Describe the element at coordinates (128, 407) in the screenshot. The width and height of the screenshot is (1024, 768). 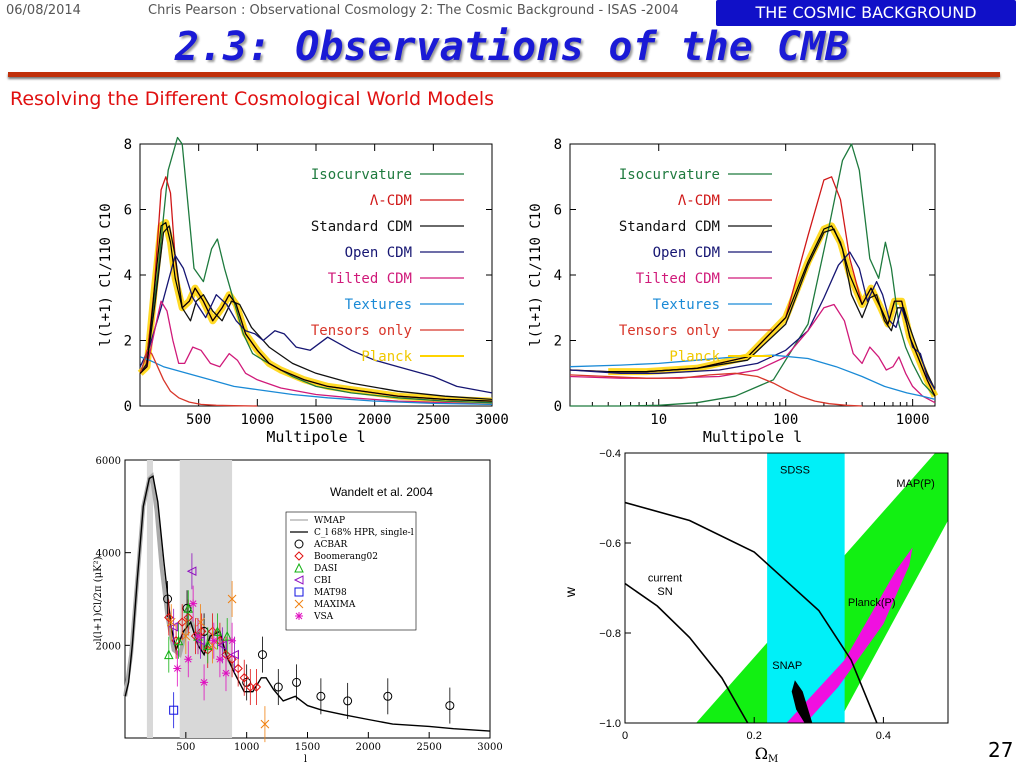
I see `y-tick-label: 0` at that location.